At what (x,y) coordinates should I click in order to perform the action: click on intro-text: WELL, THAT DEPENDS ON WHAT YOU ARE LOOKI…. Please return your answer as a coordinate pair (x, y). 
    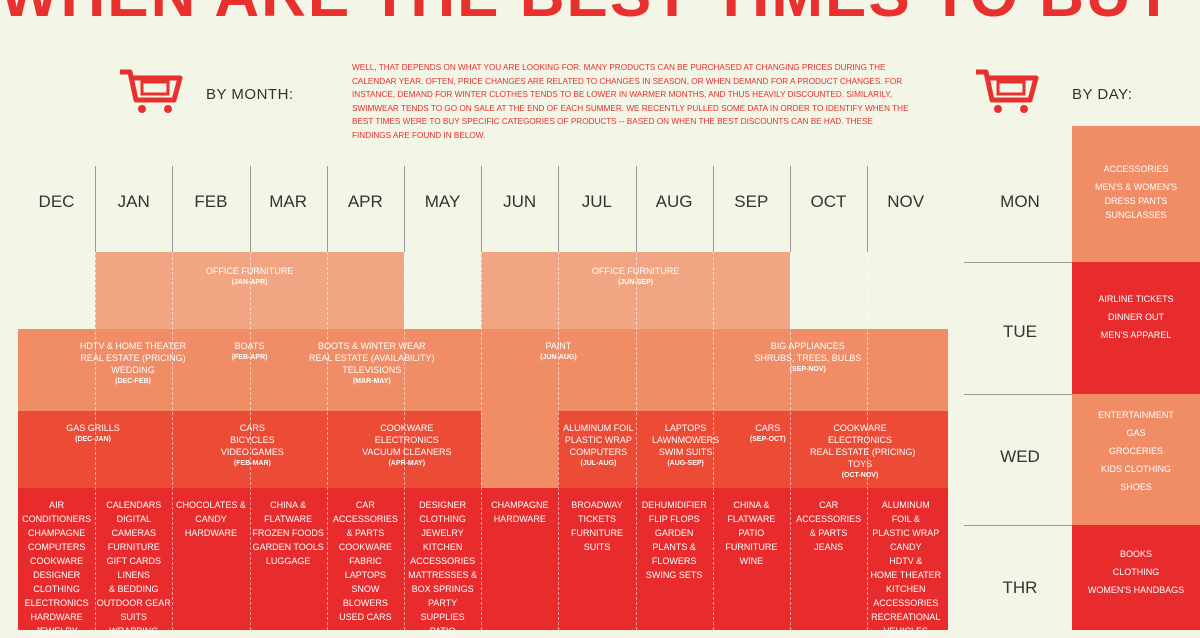
    Looking at the image, I should click on (630, 101).